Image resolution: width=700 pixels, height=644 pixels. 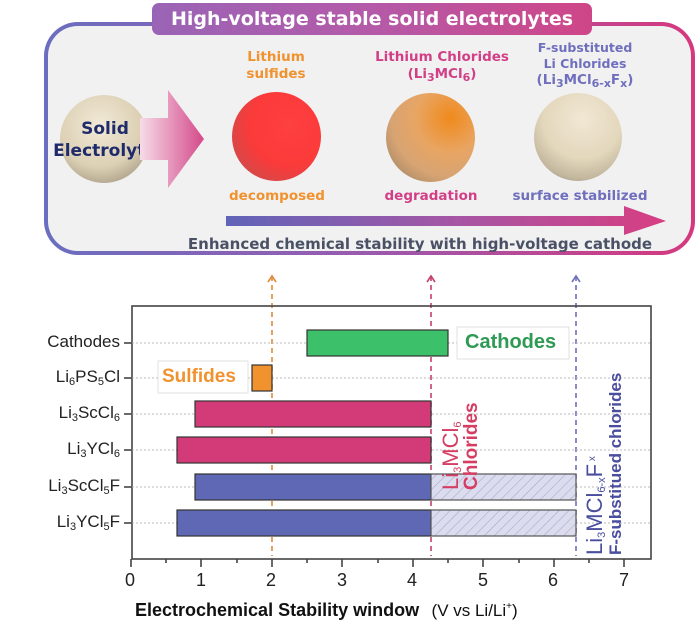 I want to click on chlorides-status: degradation, so click(x=431, y=196).